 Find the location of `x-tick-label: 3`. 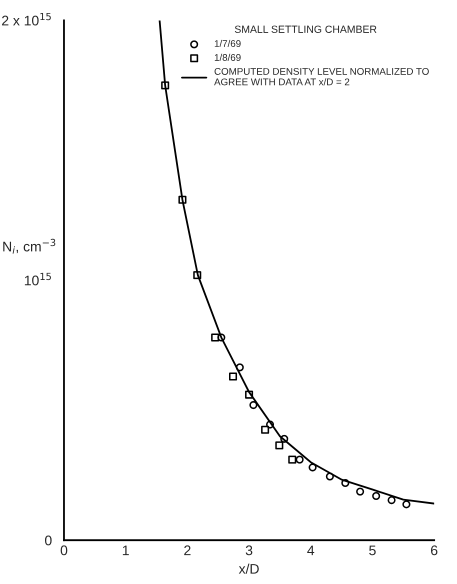

x-tick-label: 3 is located at coordinates (249, 550).